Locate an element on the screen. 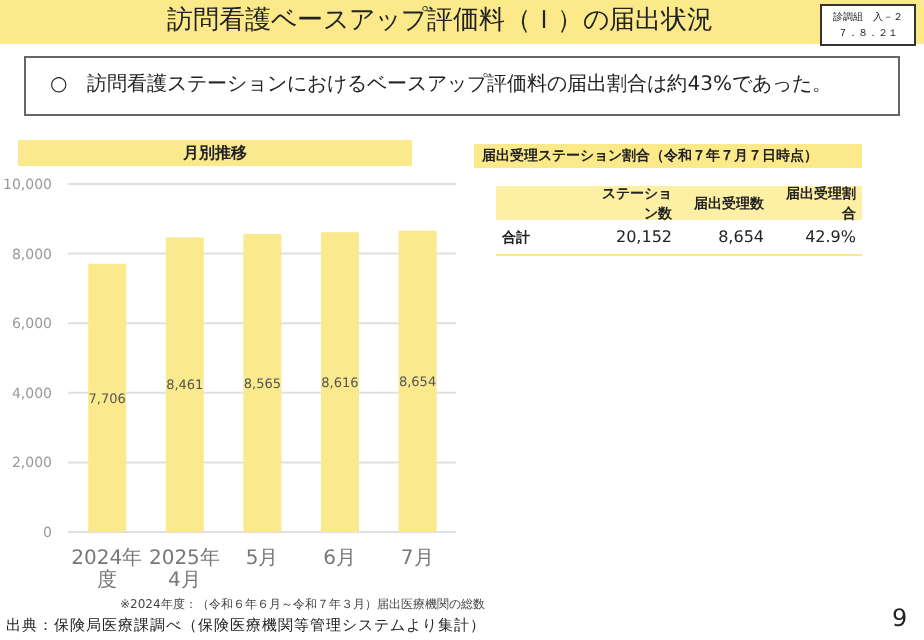 Image resolution: width=924 pixels, height=640 pixels. text: 20,152 is located at coordinates (644, 237).